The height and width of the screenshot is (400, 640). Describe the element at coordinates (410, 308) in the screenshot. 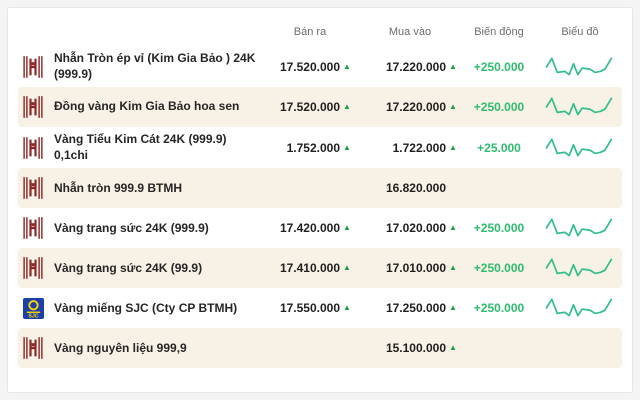

I see `buy-price: 17.250.000 ▲` at that location.